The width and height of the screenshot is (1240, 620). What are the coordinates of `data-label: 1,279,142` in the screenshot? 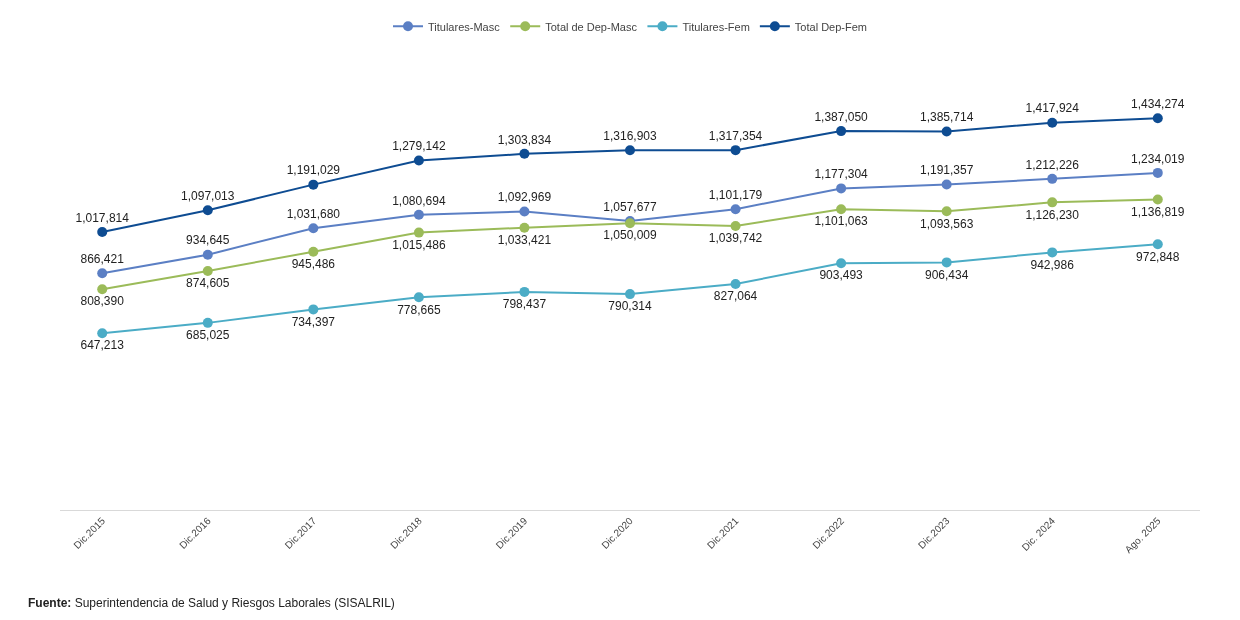 It's located at (419, 146).